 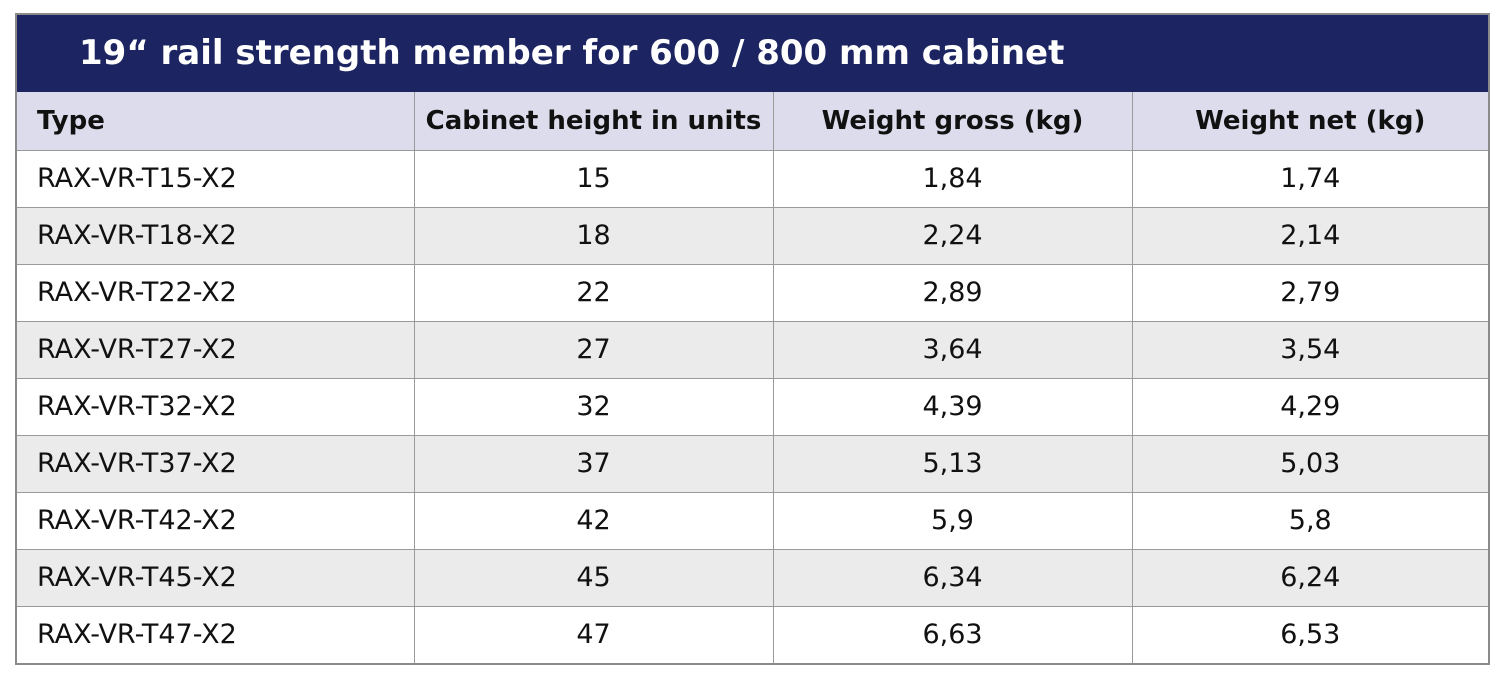 I want to click on table-cell: 6,24, so click(x=1309, y=577).